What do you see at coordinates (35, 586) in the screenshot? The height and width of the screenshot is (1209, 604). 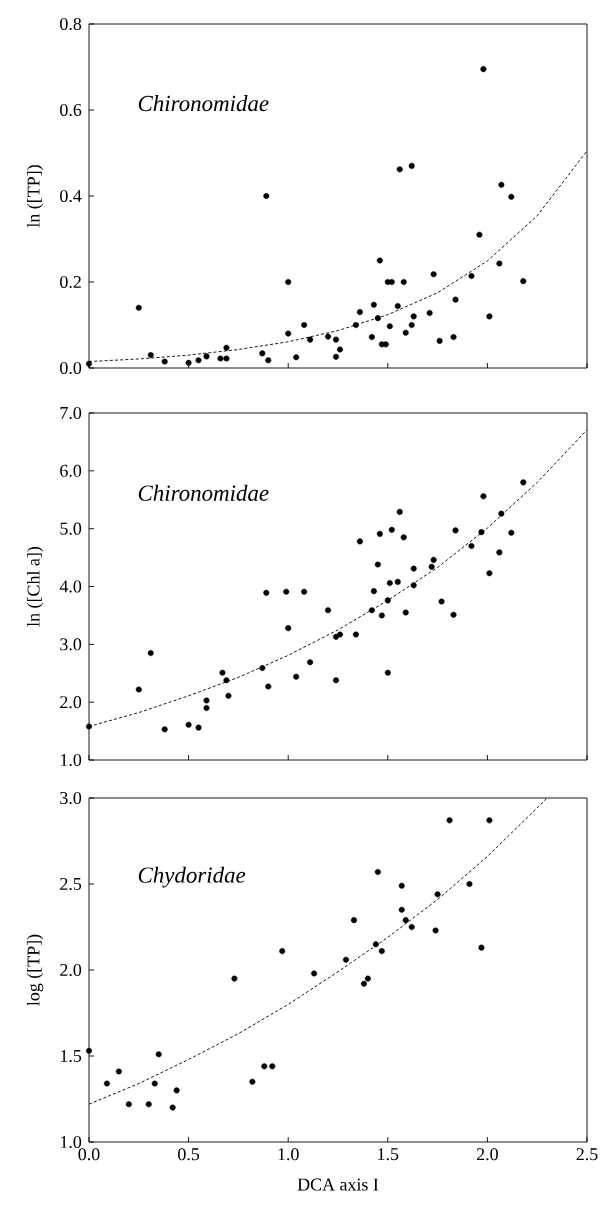 I see `y-axis-title: ln ([Chl a])` at bounding box center [35, 586].